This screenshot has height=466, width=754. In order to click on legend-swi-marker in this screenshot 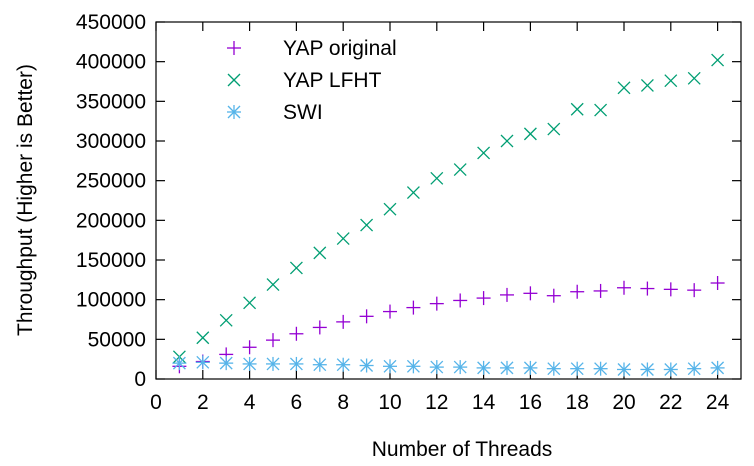, I will do `click(234, 112)`.